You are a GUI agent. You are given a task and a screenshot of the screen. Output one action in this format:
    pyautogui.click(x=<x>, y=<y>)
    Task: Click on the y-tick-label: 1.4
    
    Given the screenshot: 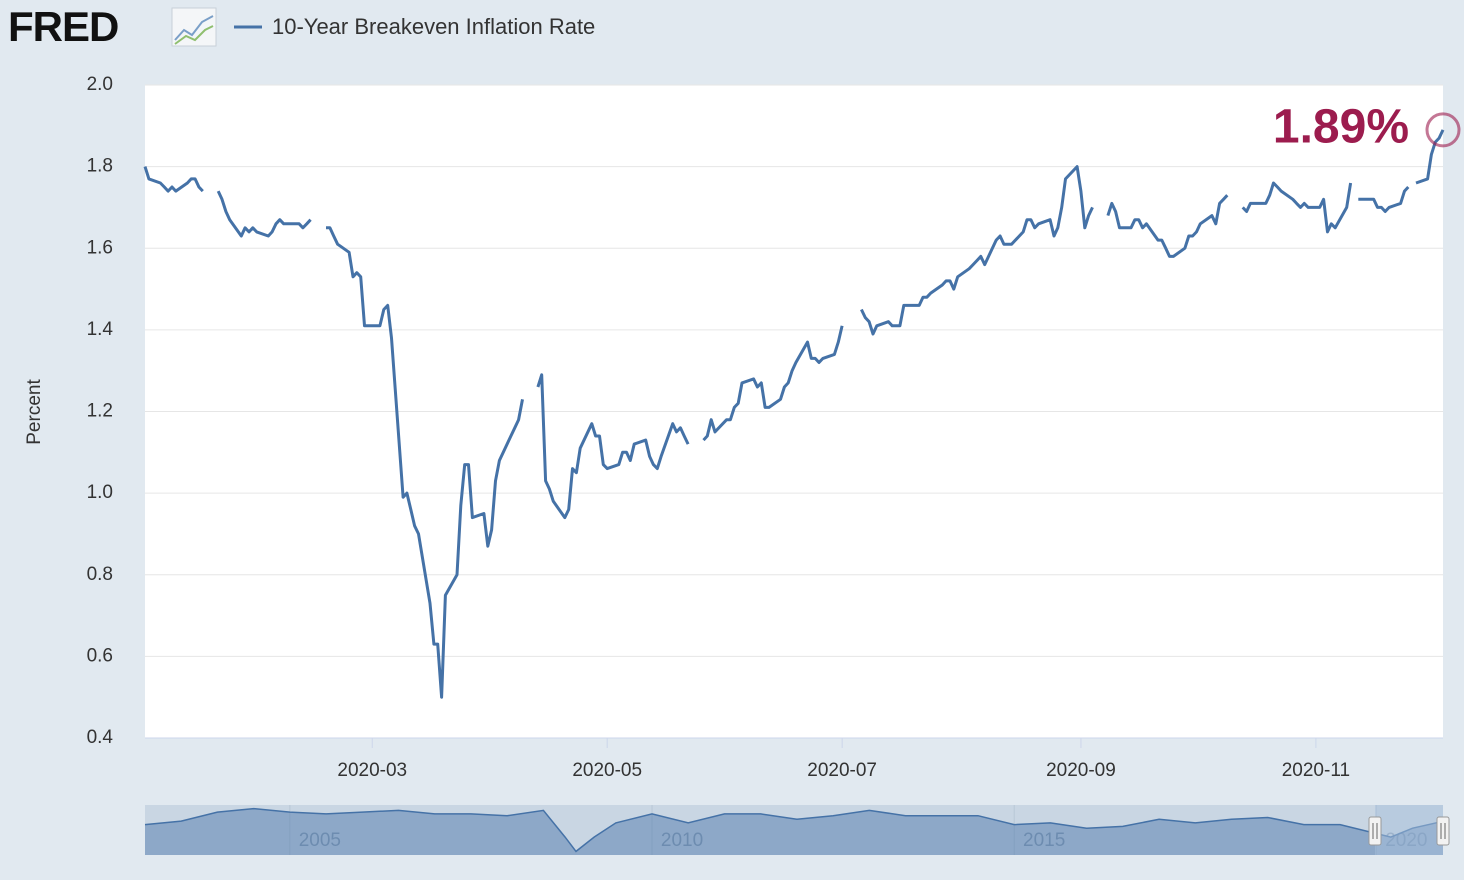 What is the action you would take?
    pyautogui.click(x=100, y=329)
    